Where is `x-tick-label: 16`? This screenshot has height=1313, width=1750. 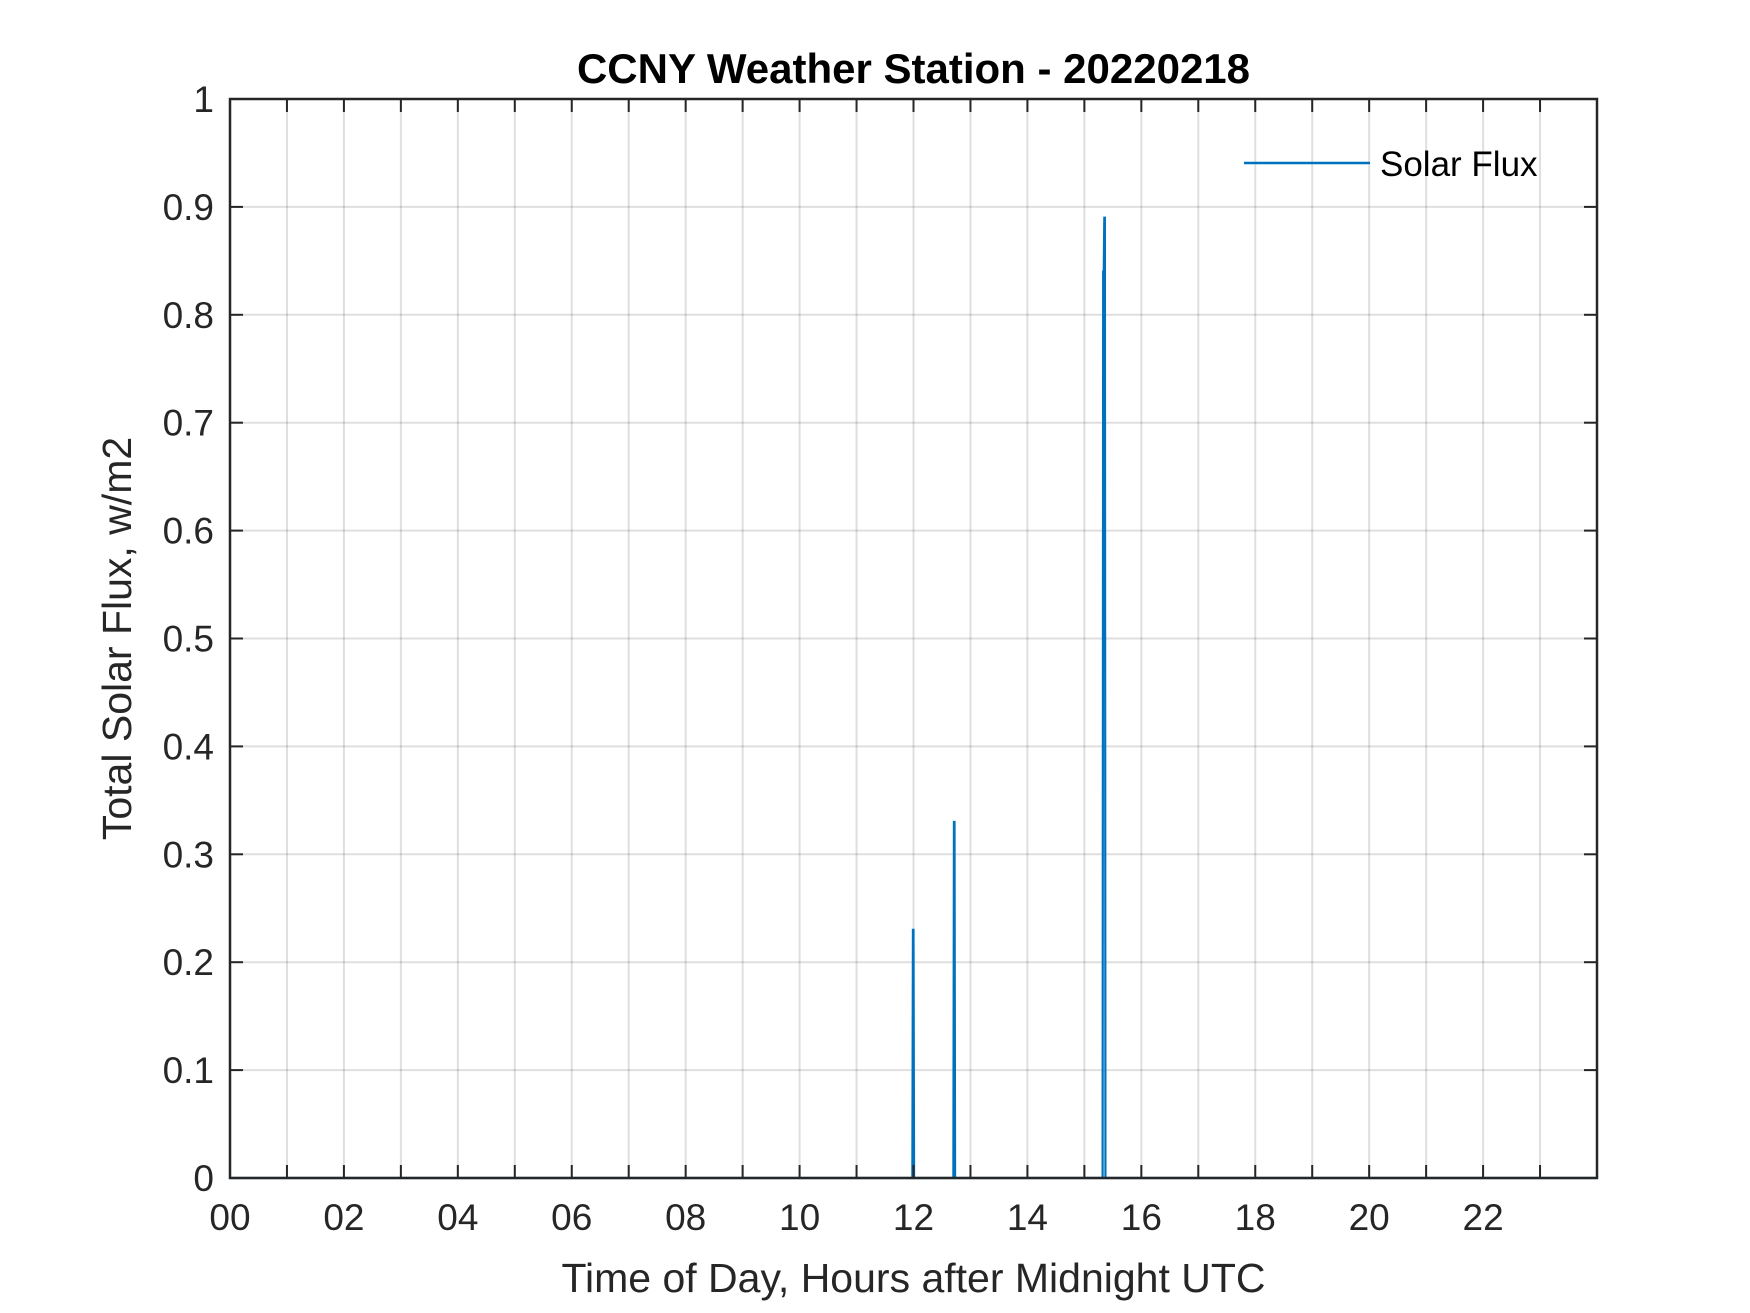 x-tick-label: 16 is located at coordinates (1141, 1217).